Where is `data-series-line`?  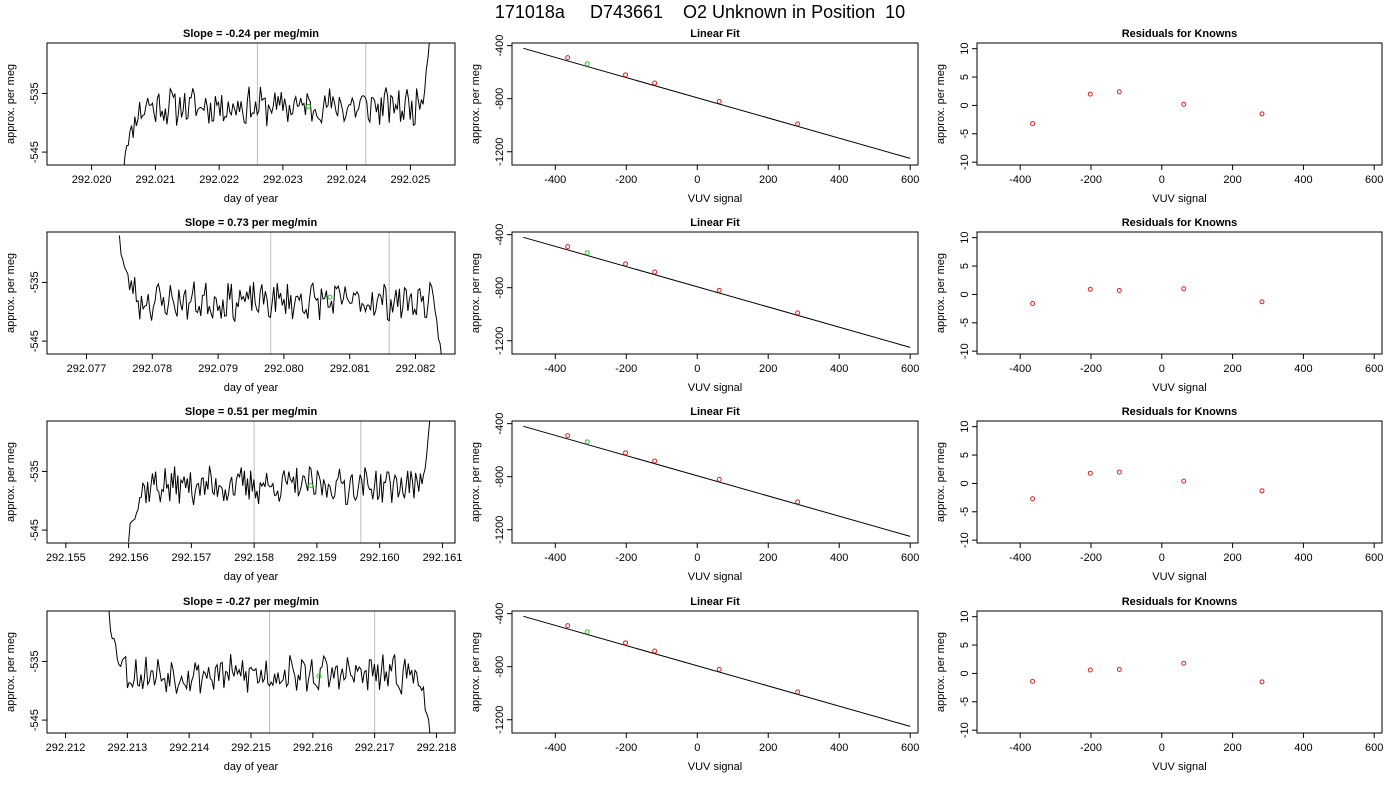
data-series-line is located at coordinates (276, 104).